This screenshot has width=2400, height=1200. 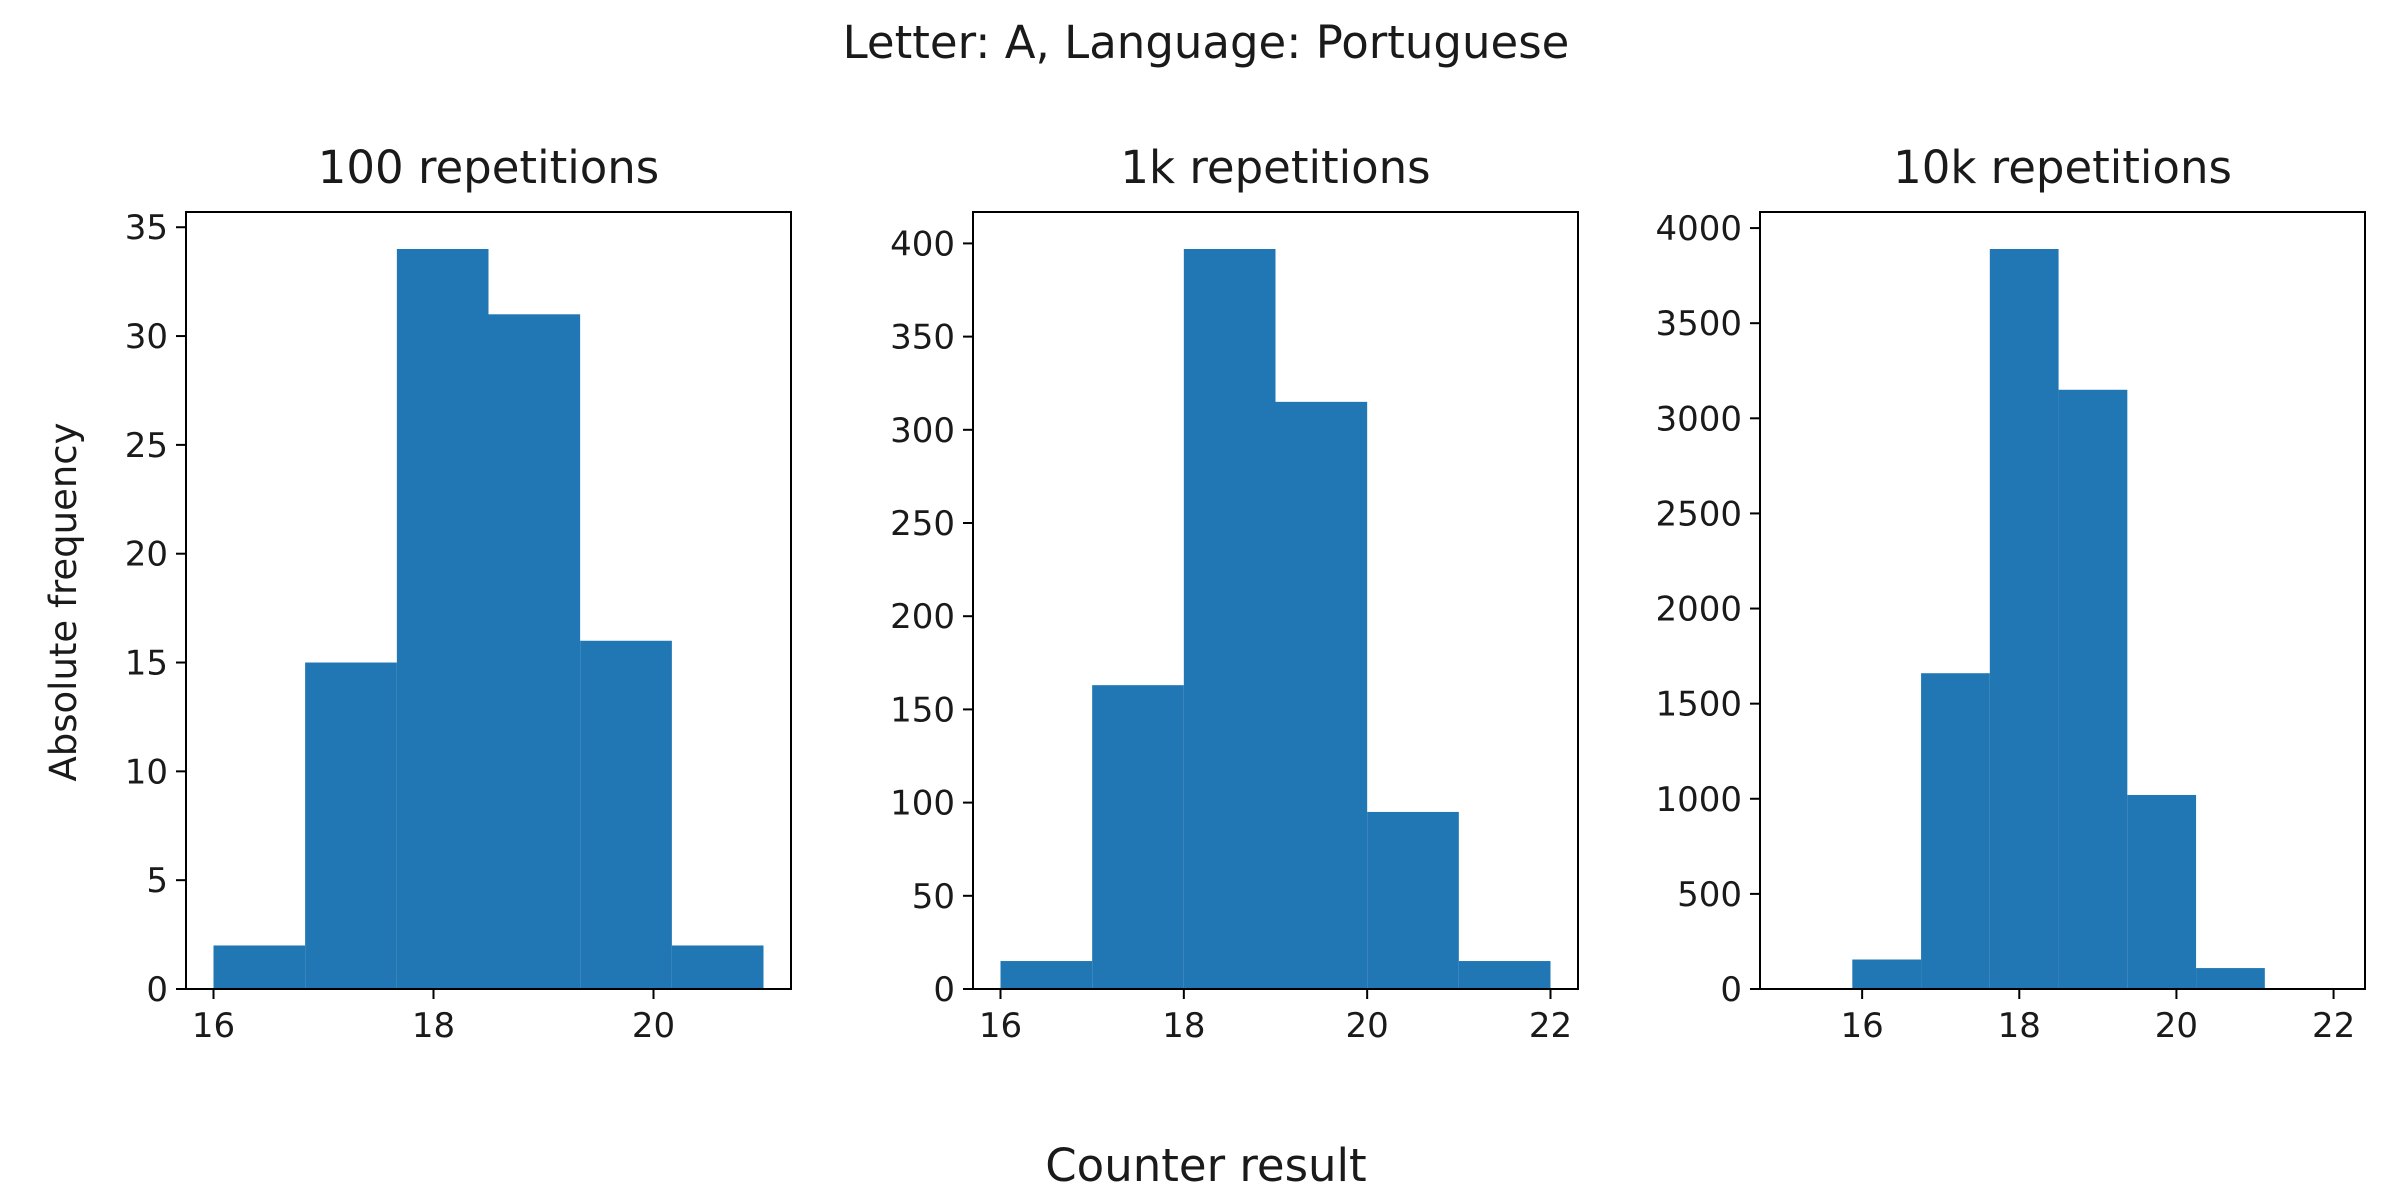 I want to click on y-tick-label: 20, so click(x=146, y=555).